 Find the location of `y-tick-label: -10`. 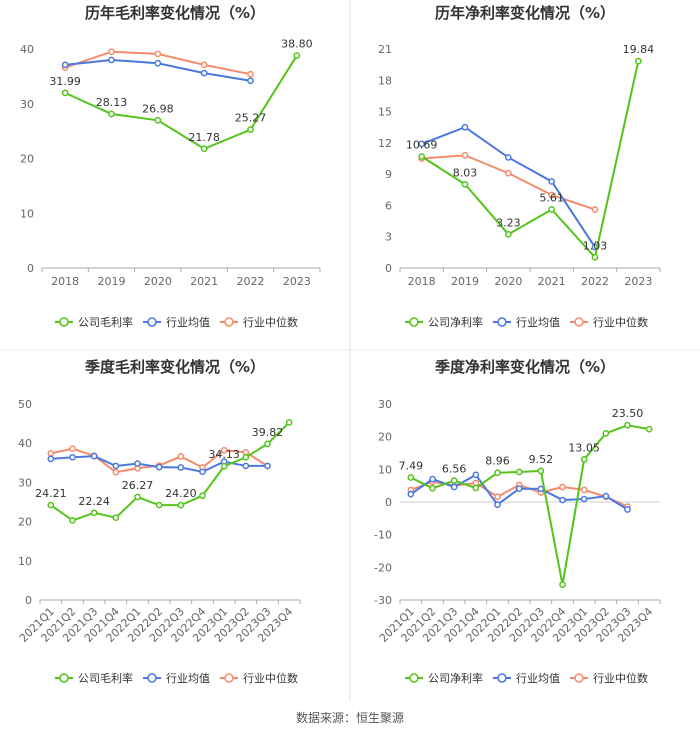

y-tick-label: -10 is located at coordinates (383, 535).